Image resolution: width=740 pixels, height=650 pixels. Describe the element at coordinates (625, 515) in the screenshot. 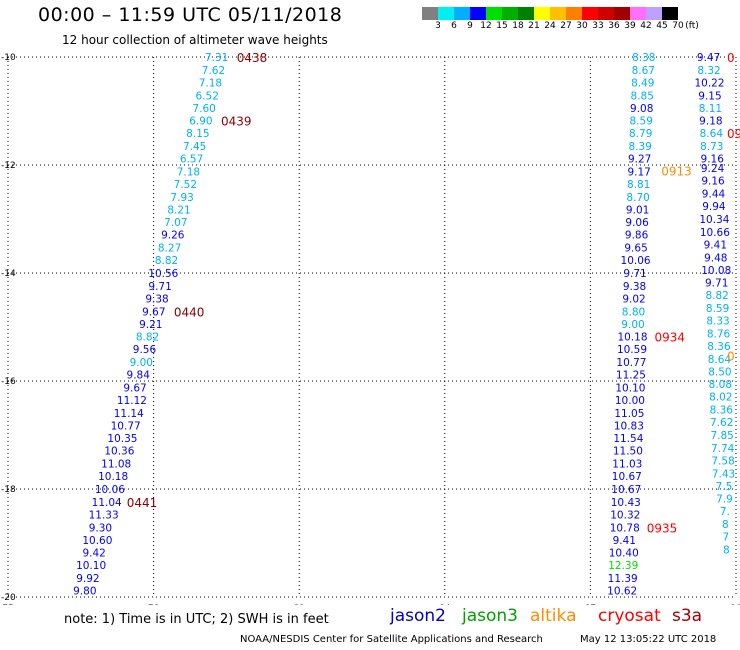

I see `data-label: 10.32` at that location.